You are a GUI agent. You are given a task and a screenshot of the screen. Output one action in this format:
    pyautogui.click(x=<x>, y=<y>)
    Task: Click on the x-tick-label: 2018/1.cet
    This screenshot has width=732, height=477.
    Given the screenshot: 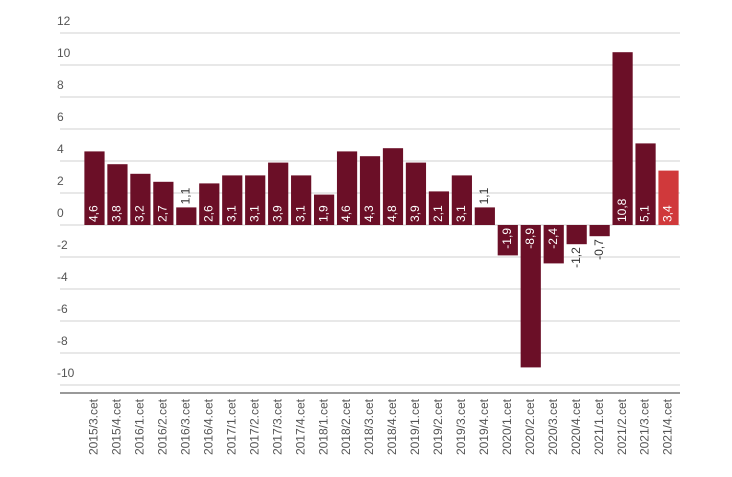 What is the action you would take?
    pyautogui.click(x=323, y=426)
    